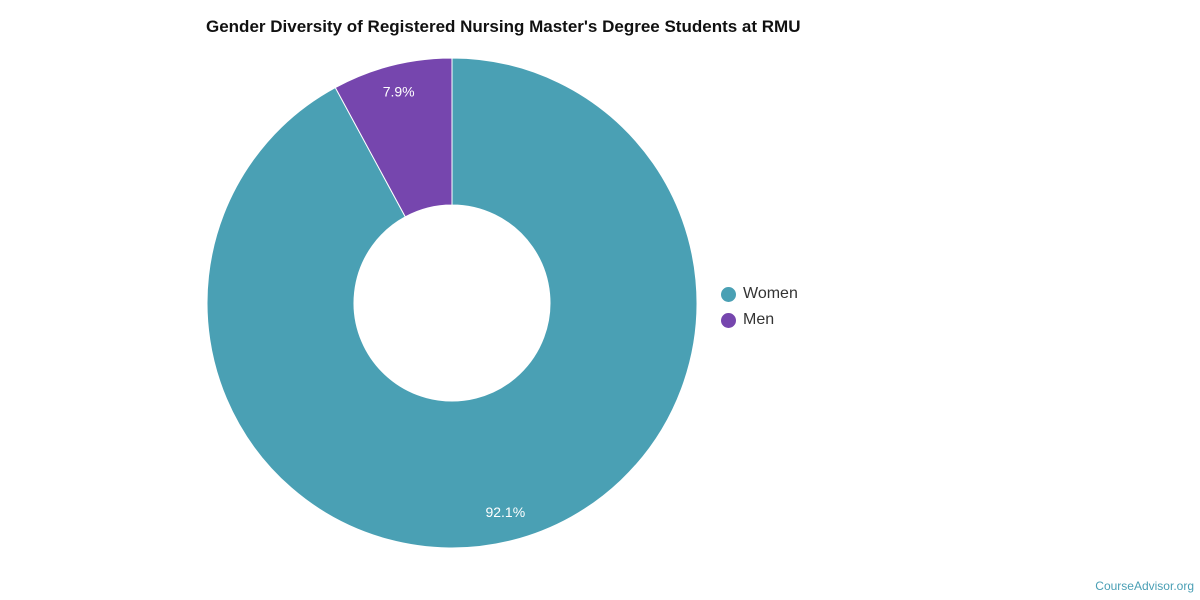 The width and height of the screenshot is (1200, 600). What do you see at coordinates (728, 320) in the screenshot?
I see `legend-swatch-men` at bounding box center [728, 320].